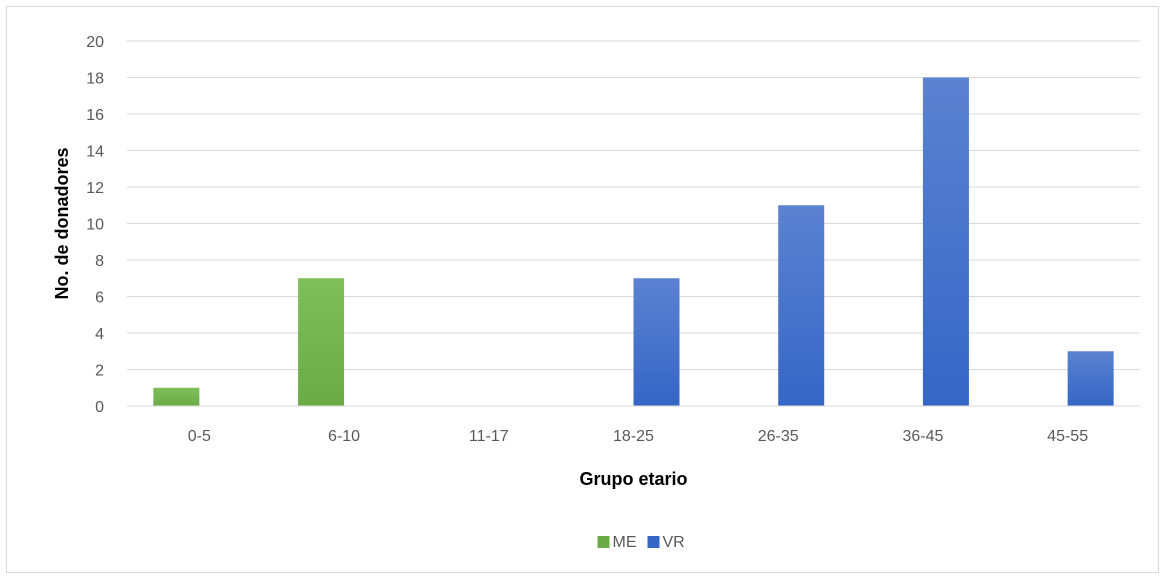 Image resolution: width=1167 pixels, height=580 pixels. Describe the element at coordinates (95, 152) in the screenshot. I see `y-tick-label: 14` at that location.